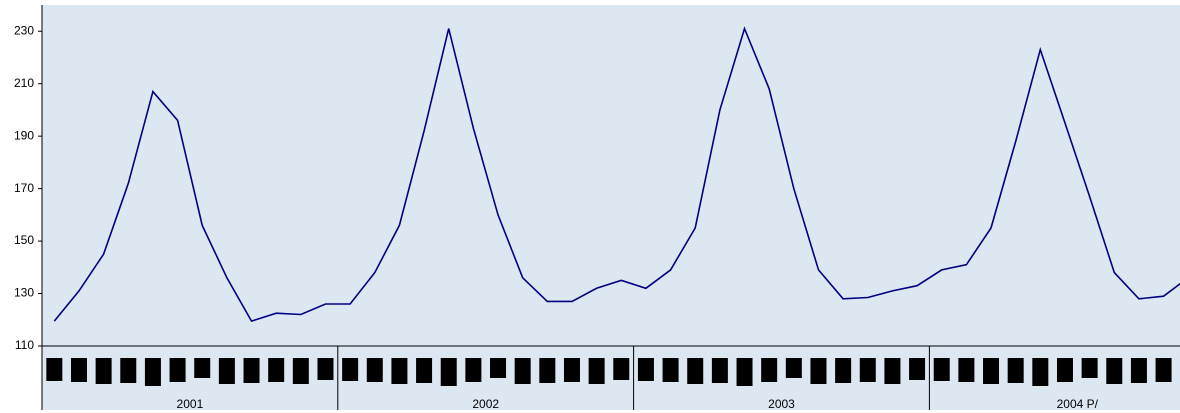 The height and width of the screenshot is (413, 1180). I want to click on y-tick-label: 110, so click(24, 345).